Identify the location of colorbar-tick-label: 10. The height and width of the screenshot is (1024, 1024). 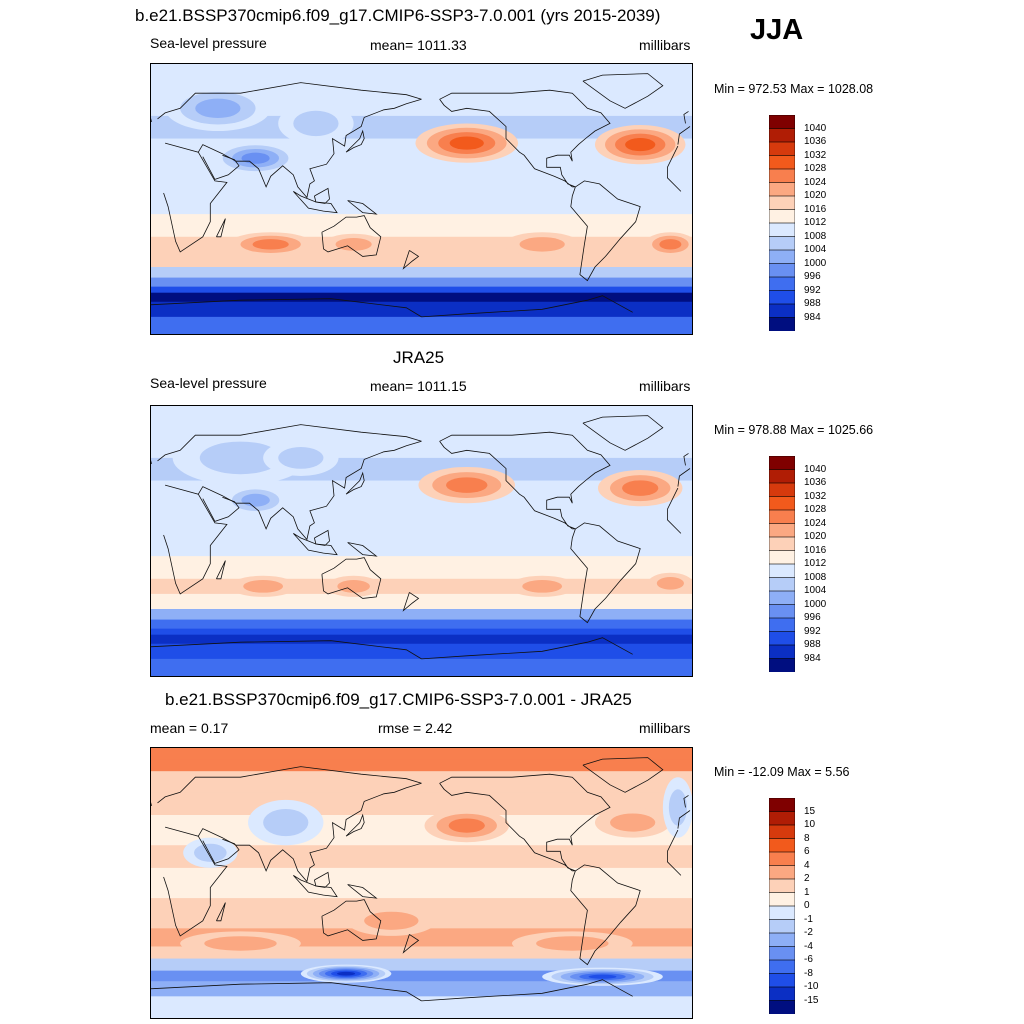
(810, 824).